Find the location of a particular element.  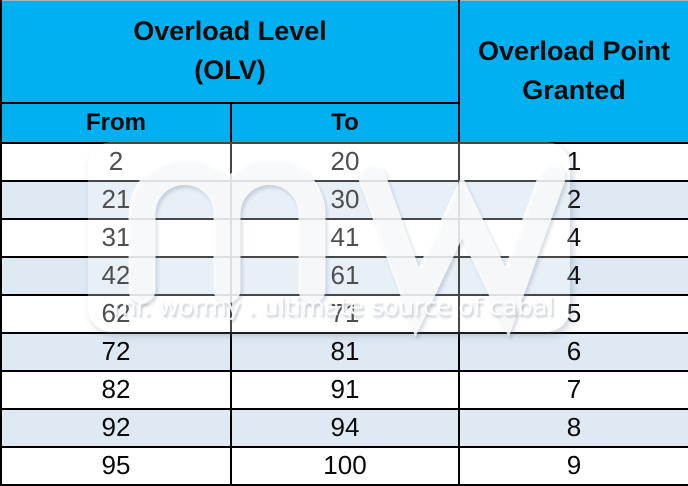

cell-to: 61 is located at coordinates (345, 275).